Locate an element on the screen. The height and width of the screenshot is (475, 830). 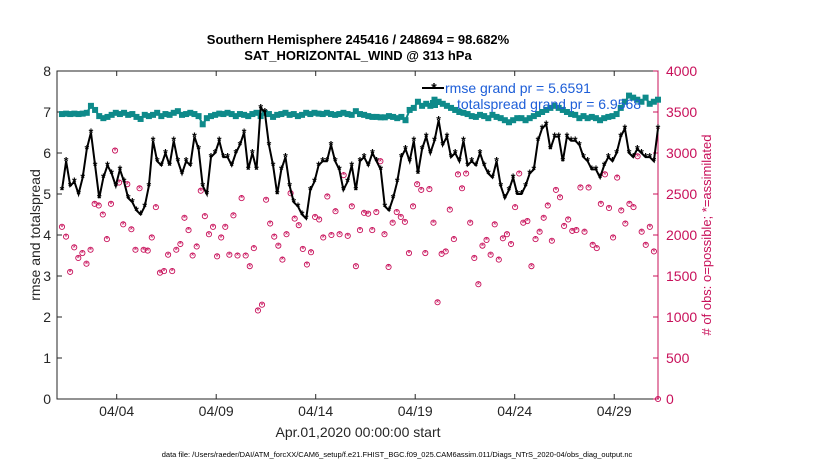
y-right-tick-label: 2500 is located at coordinates (681, 194).